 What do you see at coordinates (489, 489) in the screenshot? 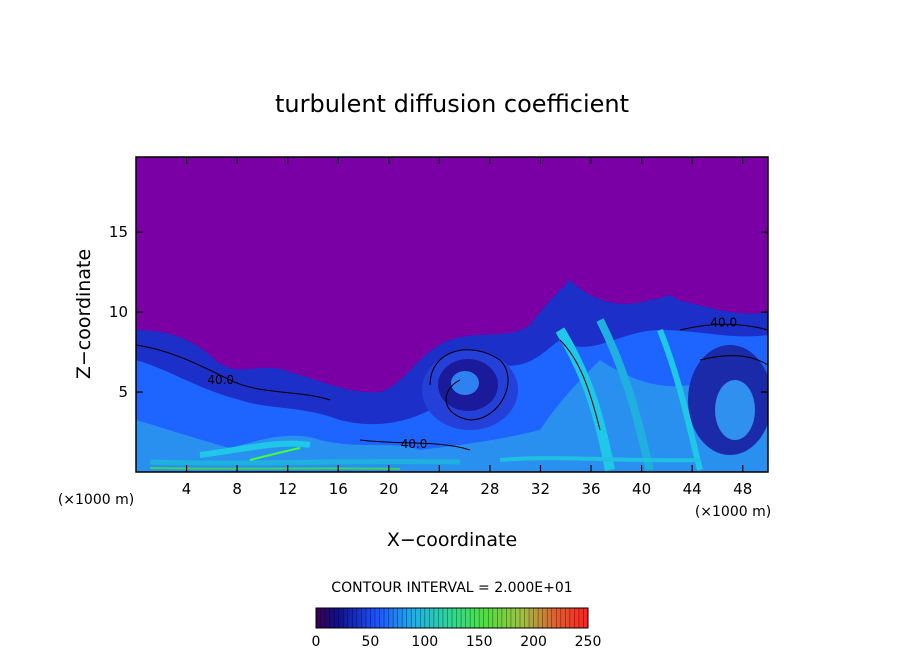
I see `x-tick-label: 28` at bounding box center [489, 489].